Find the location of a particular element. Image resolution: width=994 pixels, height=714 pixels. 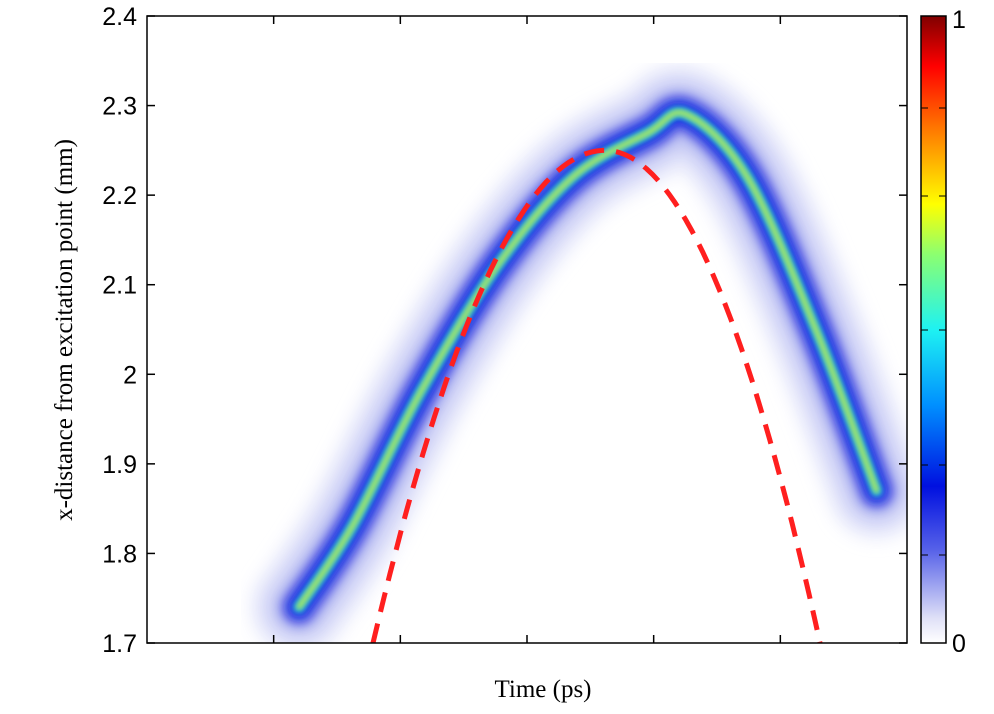

colorbar-max-label: 1 is located at coordinates (959, 20).